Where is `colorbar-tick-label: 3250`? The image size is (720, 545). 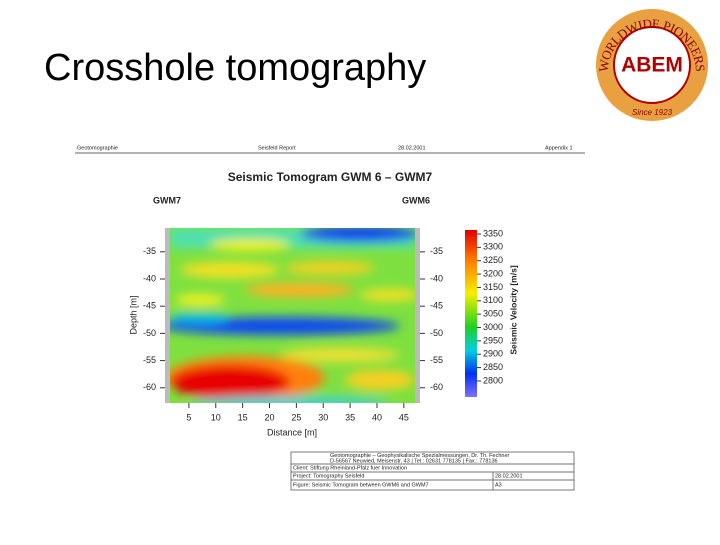
colorbar-tick-label: 3250 is located at coordinates (493, 260).